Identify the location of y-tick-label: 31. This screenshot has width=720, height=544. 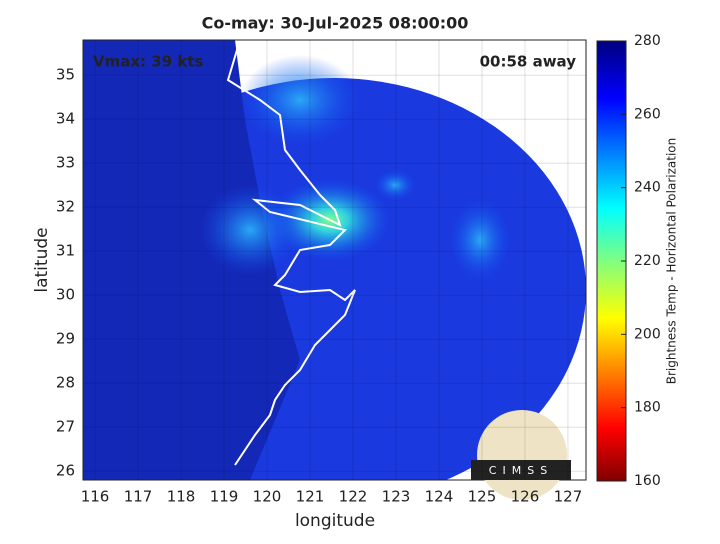
(65, 251).